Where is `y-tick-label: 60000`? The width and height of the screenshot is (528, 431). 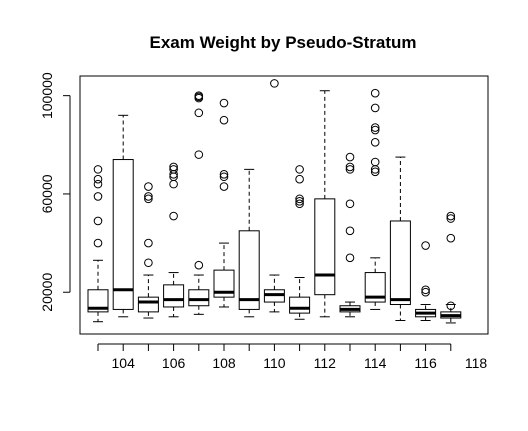 y-tick-label: 60000 is located at coordinates (47, 193).